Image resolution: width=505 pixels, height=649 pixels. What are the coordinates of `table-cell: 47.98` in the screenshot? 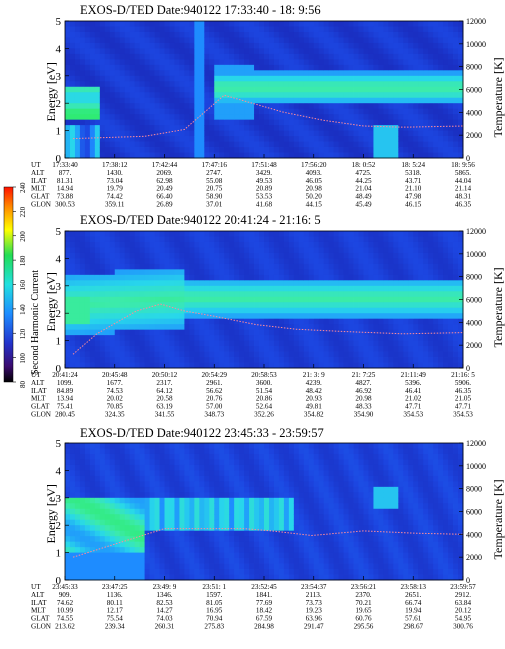 It's located at (413, 197).